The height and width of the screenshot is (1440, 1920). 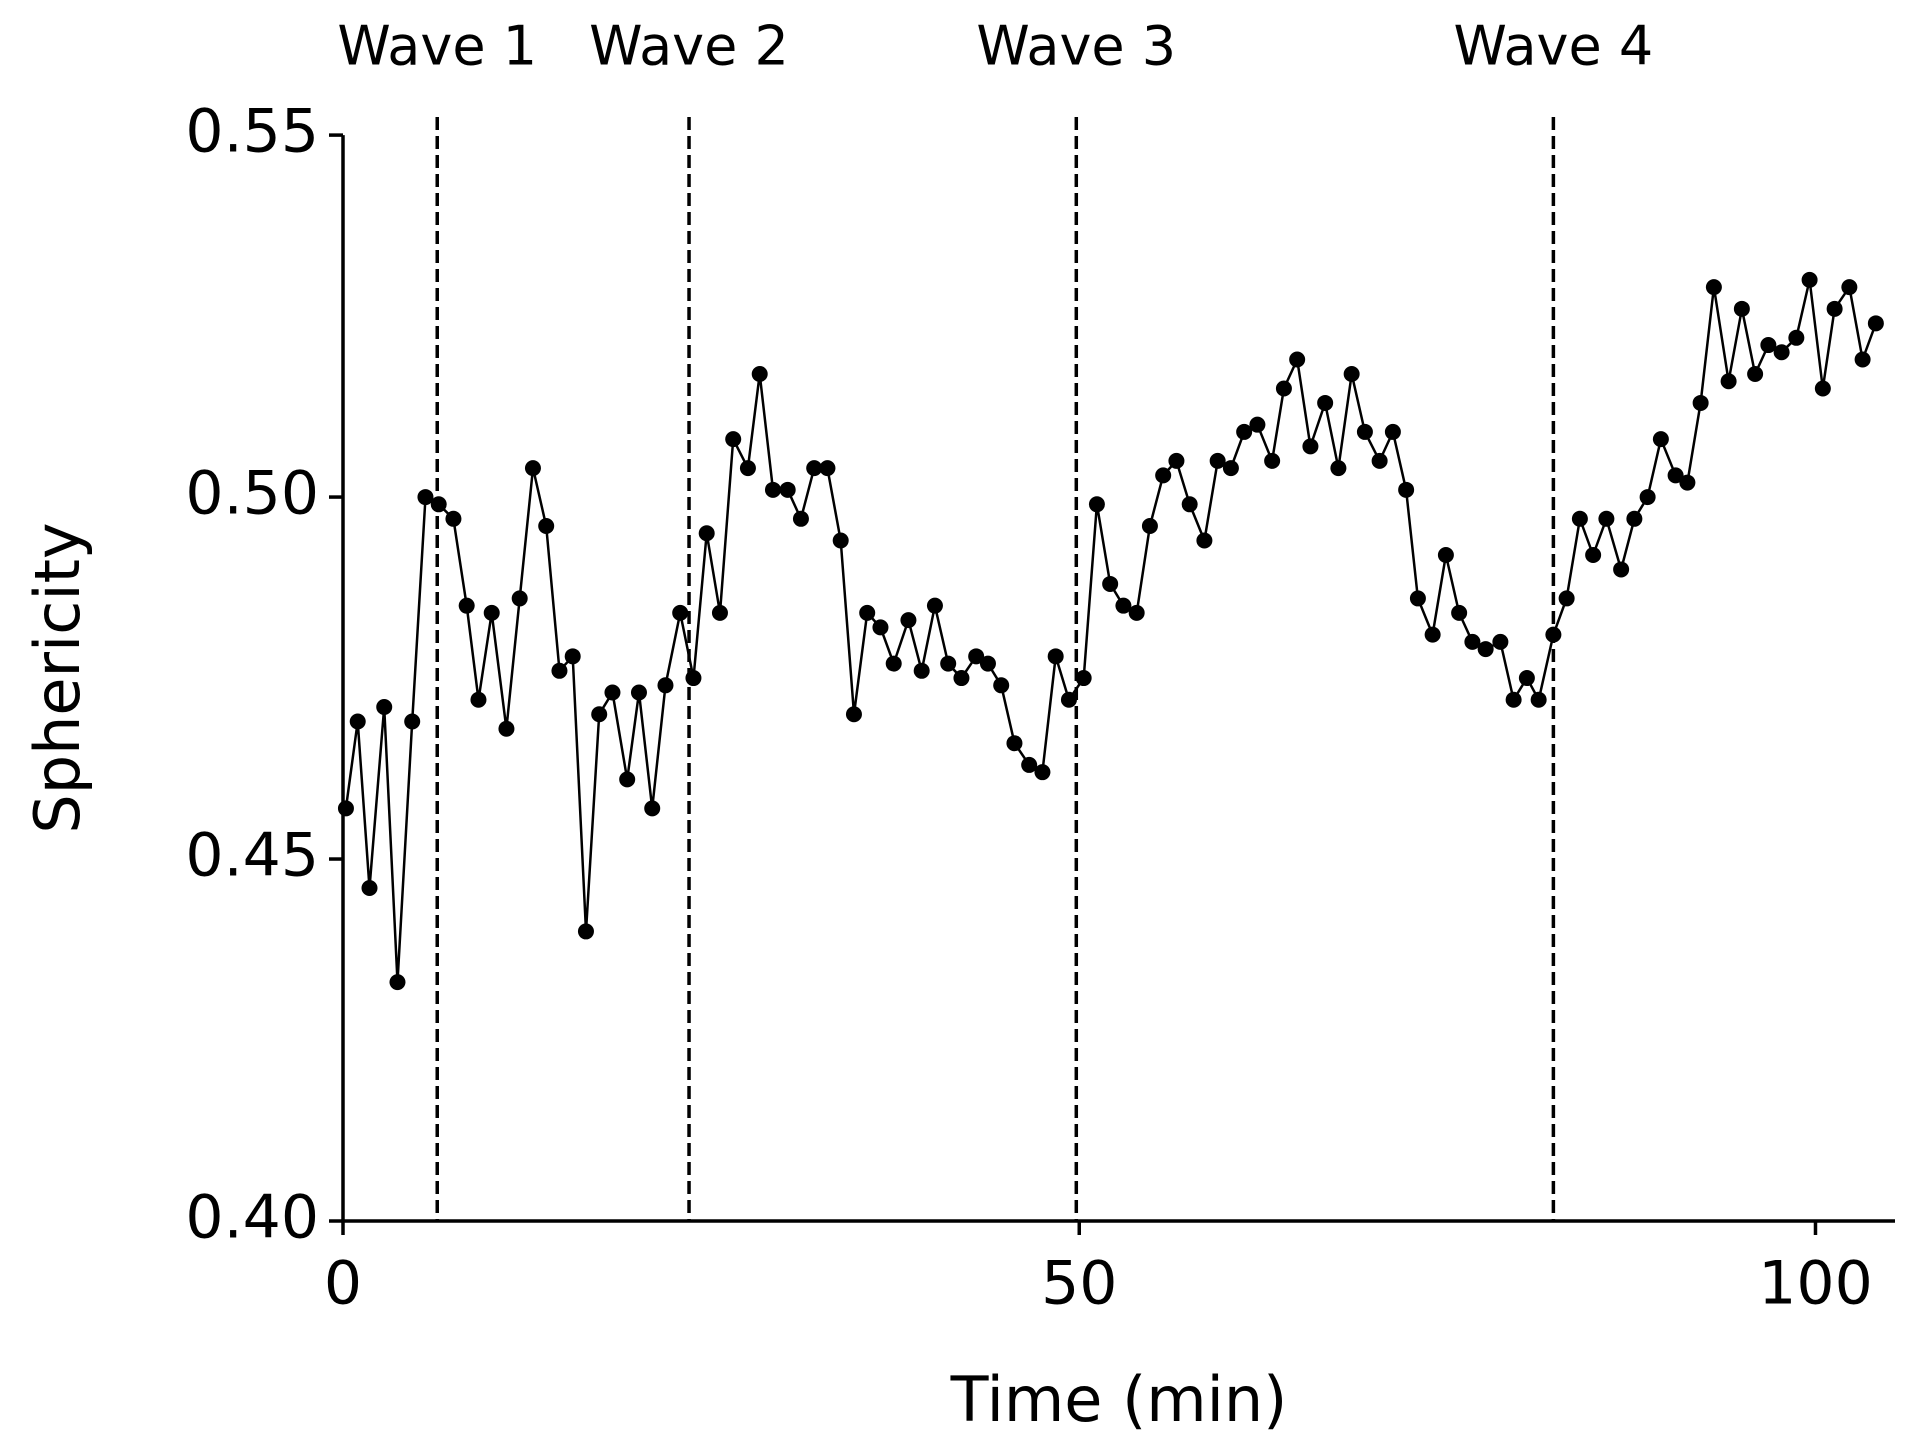 I want to click on wave-label: Wave 2, so click(x=689, y=46).